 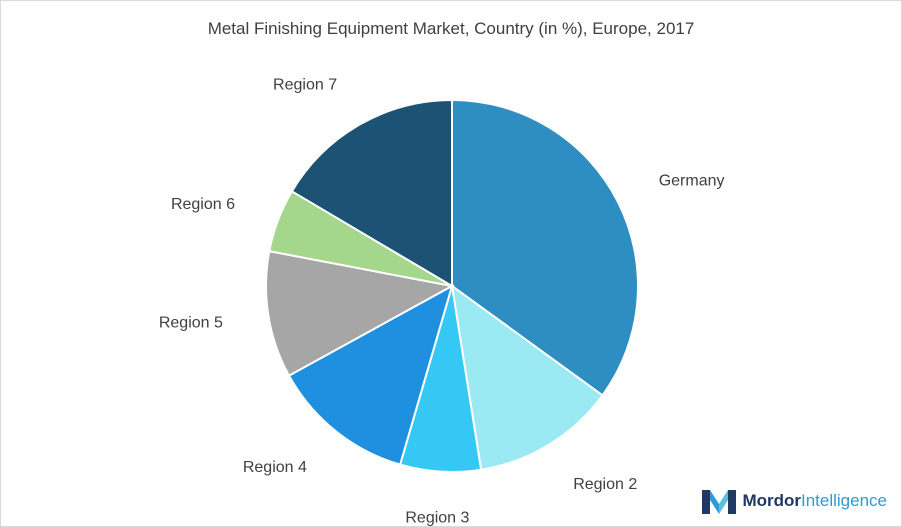 I want to click on pie-slice-germany, so click(x=545, y=247).